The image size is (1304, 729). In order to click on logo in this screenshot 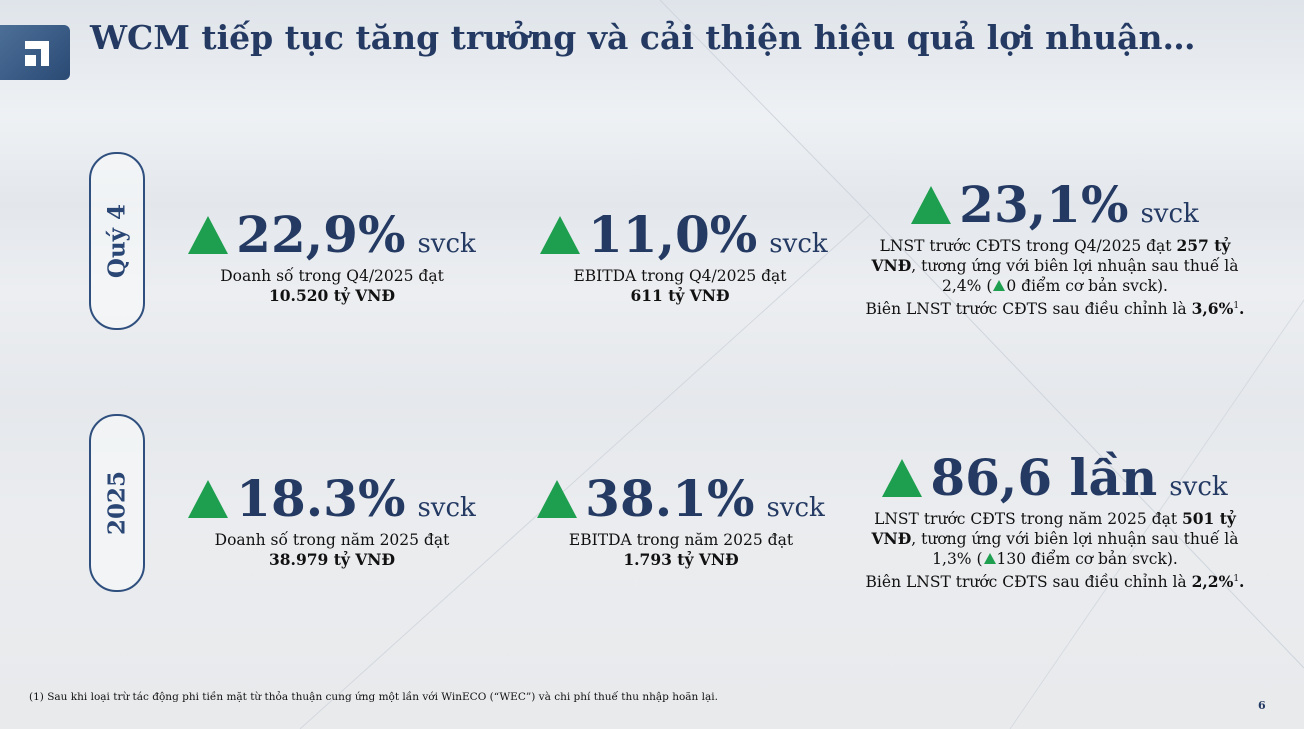, I will do `click(35, 52)`.